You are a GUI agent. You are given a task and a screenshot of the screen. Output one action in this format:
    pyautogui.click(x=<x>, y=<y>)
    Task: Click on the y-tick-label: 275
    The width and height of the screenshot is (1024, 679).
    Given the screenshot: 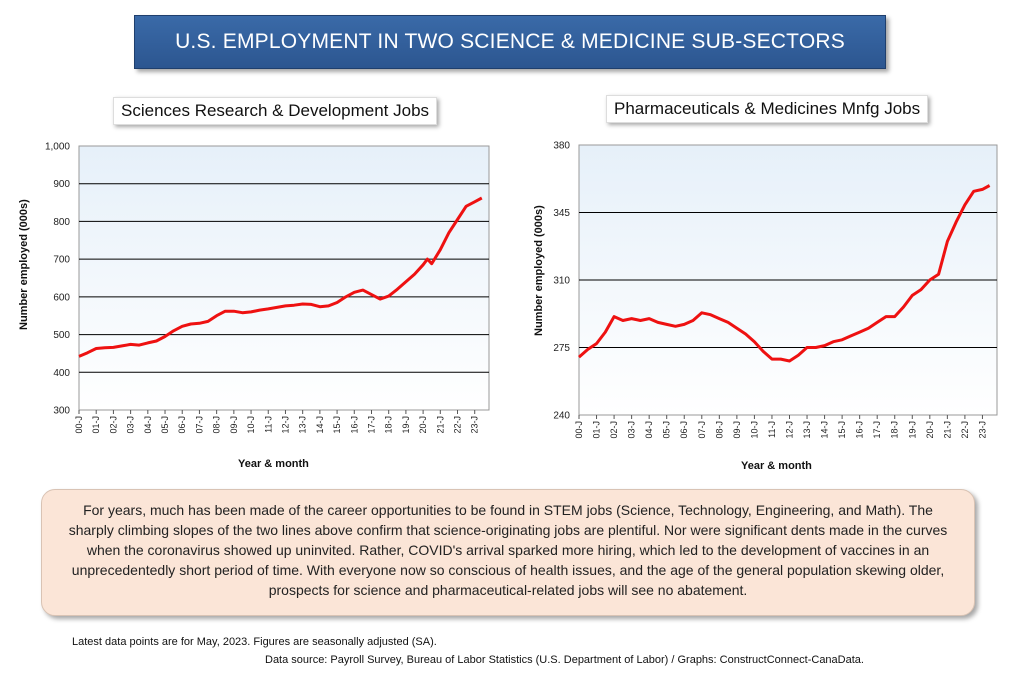 What is the action you would take?
    pyautogui.click(x=561, y=348)
    